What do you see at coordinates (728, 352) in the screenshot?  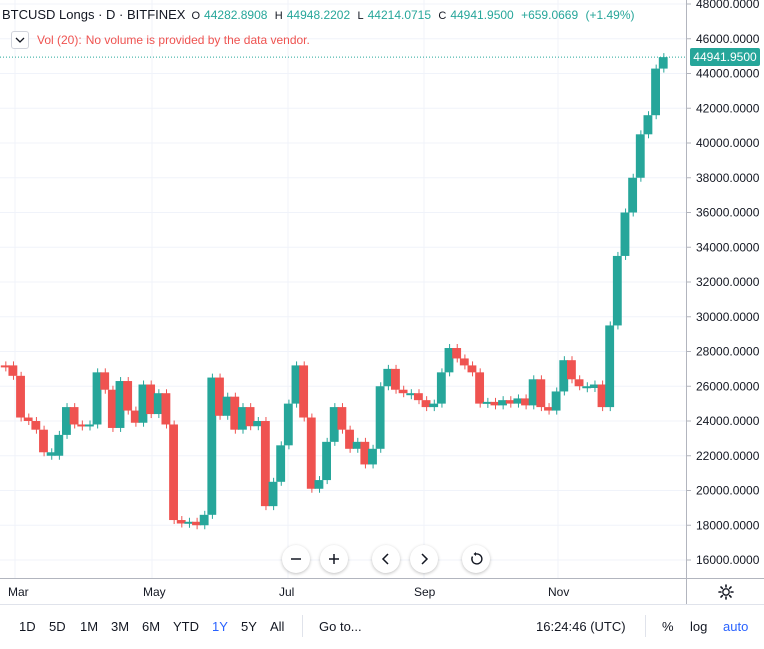 I see `price-tick-label: 28000.0000` at bounding box center [728, 352].